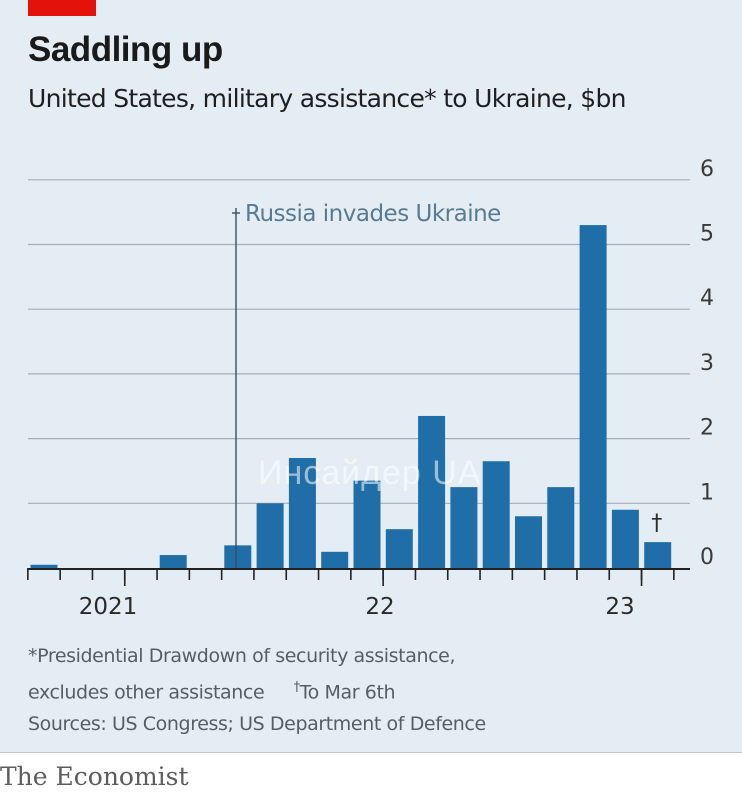  Describe the element at coordinates (125, 49) in the screenshot. I see `chart-title: Saddling up` at that location.